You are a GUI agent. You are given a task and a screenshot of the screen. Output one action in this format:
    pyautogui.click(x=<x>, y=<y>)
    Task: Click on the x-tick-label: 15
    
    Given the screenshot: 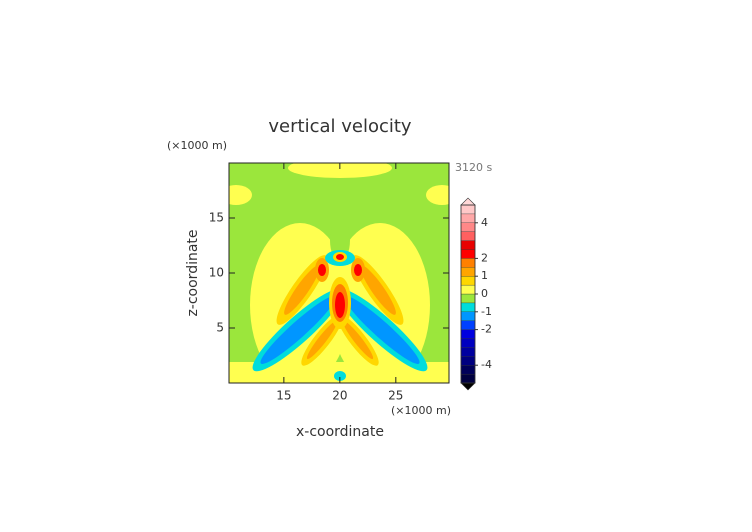 What is the action you would take?
    pyautogui.click(x=283, y=396)
    